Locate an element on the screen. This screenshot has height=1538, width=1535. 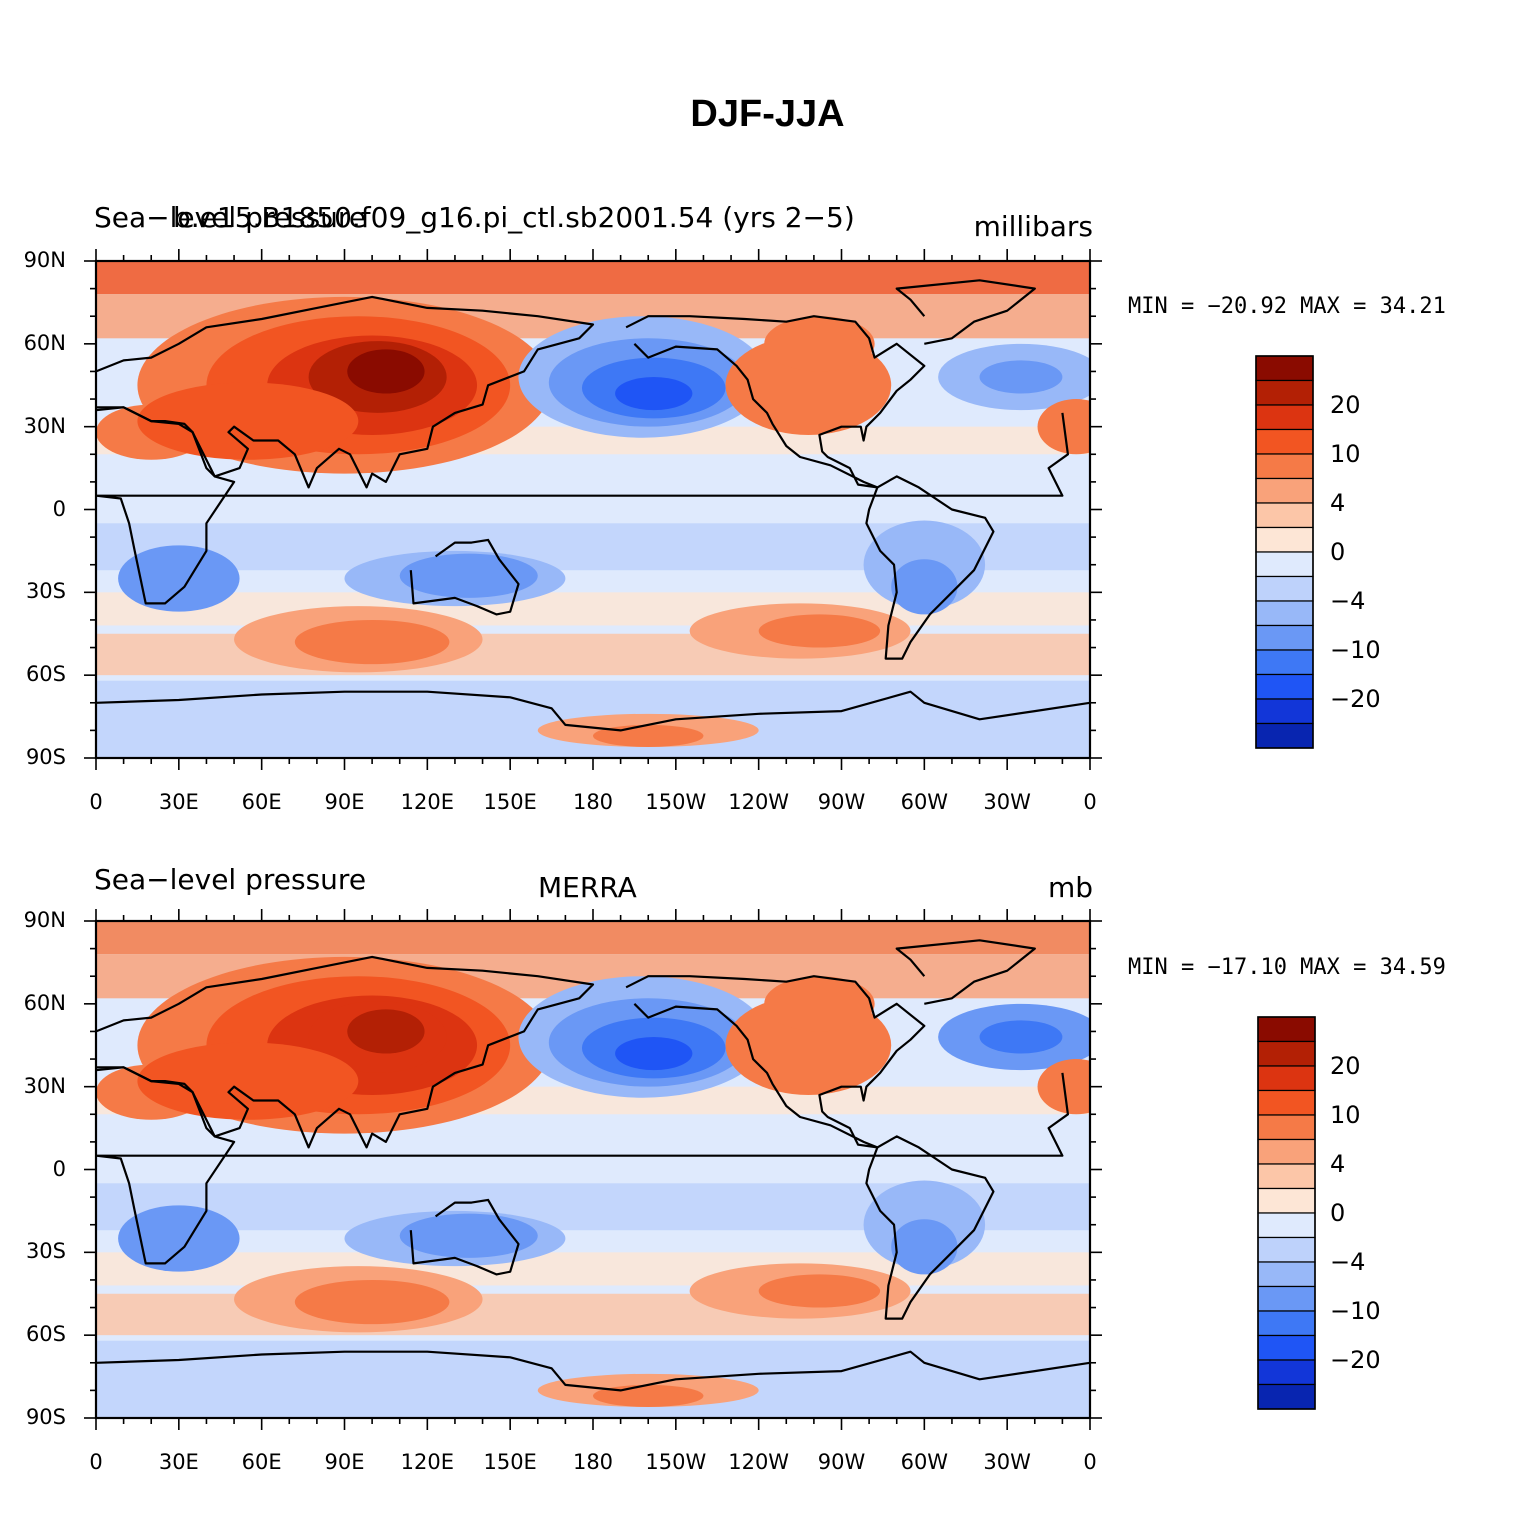
lon-label: 120E is located at coordinates (427, 802).